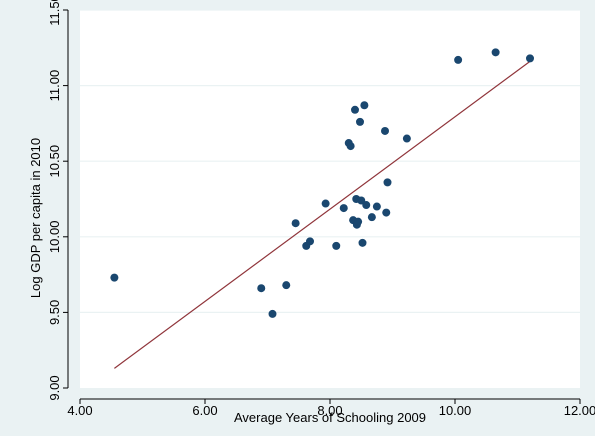  What do you see at coordinates (54, 13) in the screenshot?
I see `y-tick-label-5: 11.50` at bounding box center [54, 13].